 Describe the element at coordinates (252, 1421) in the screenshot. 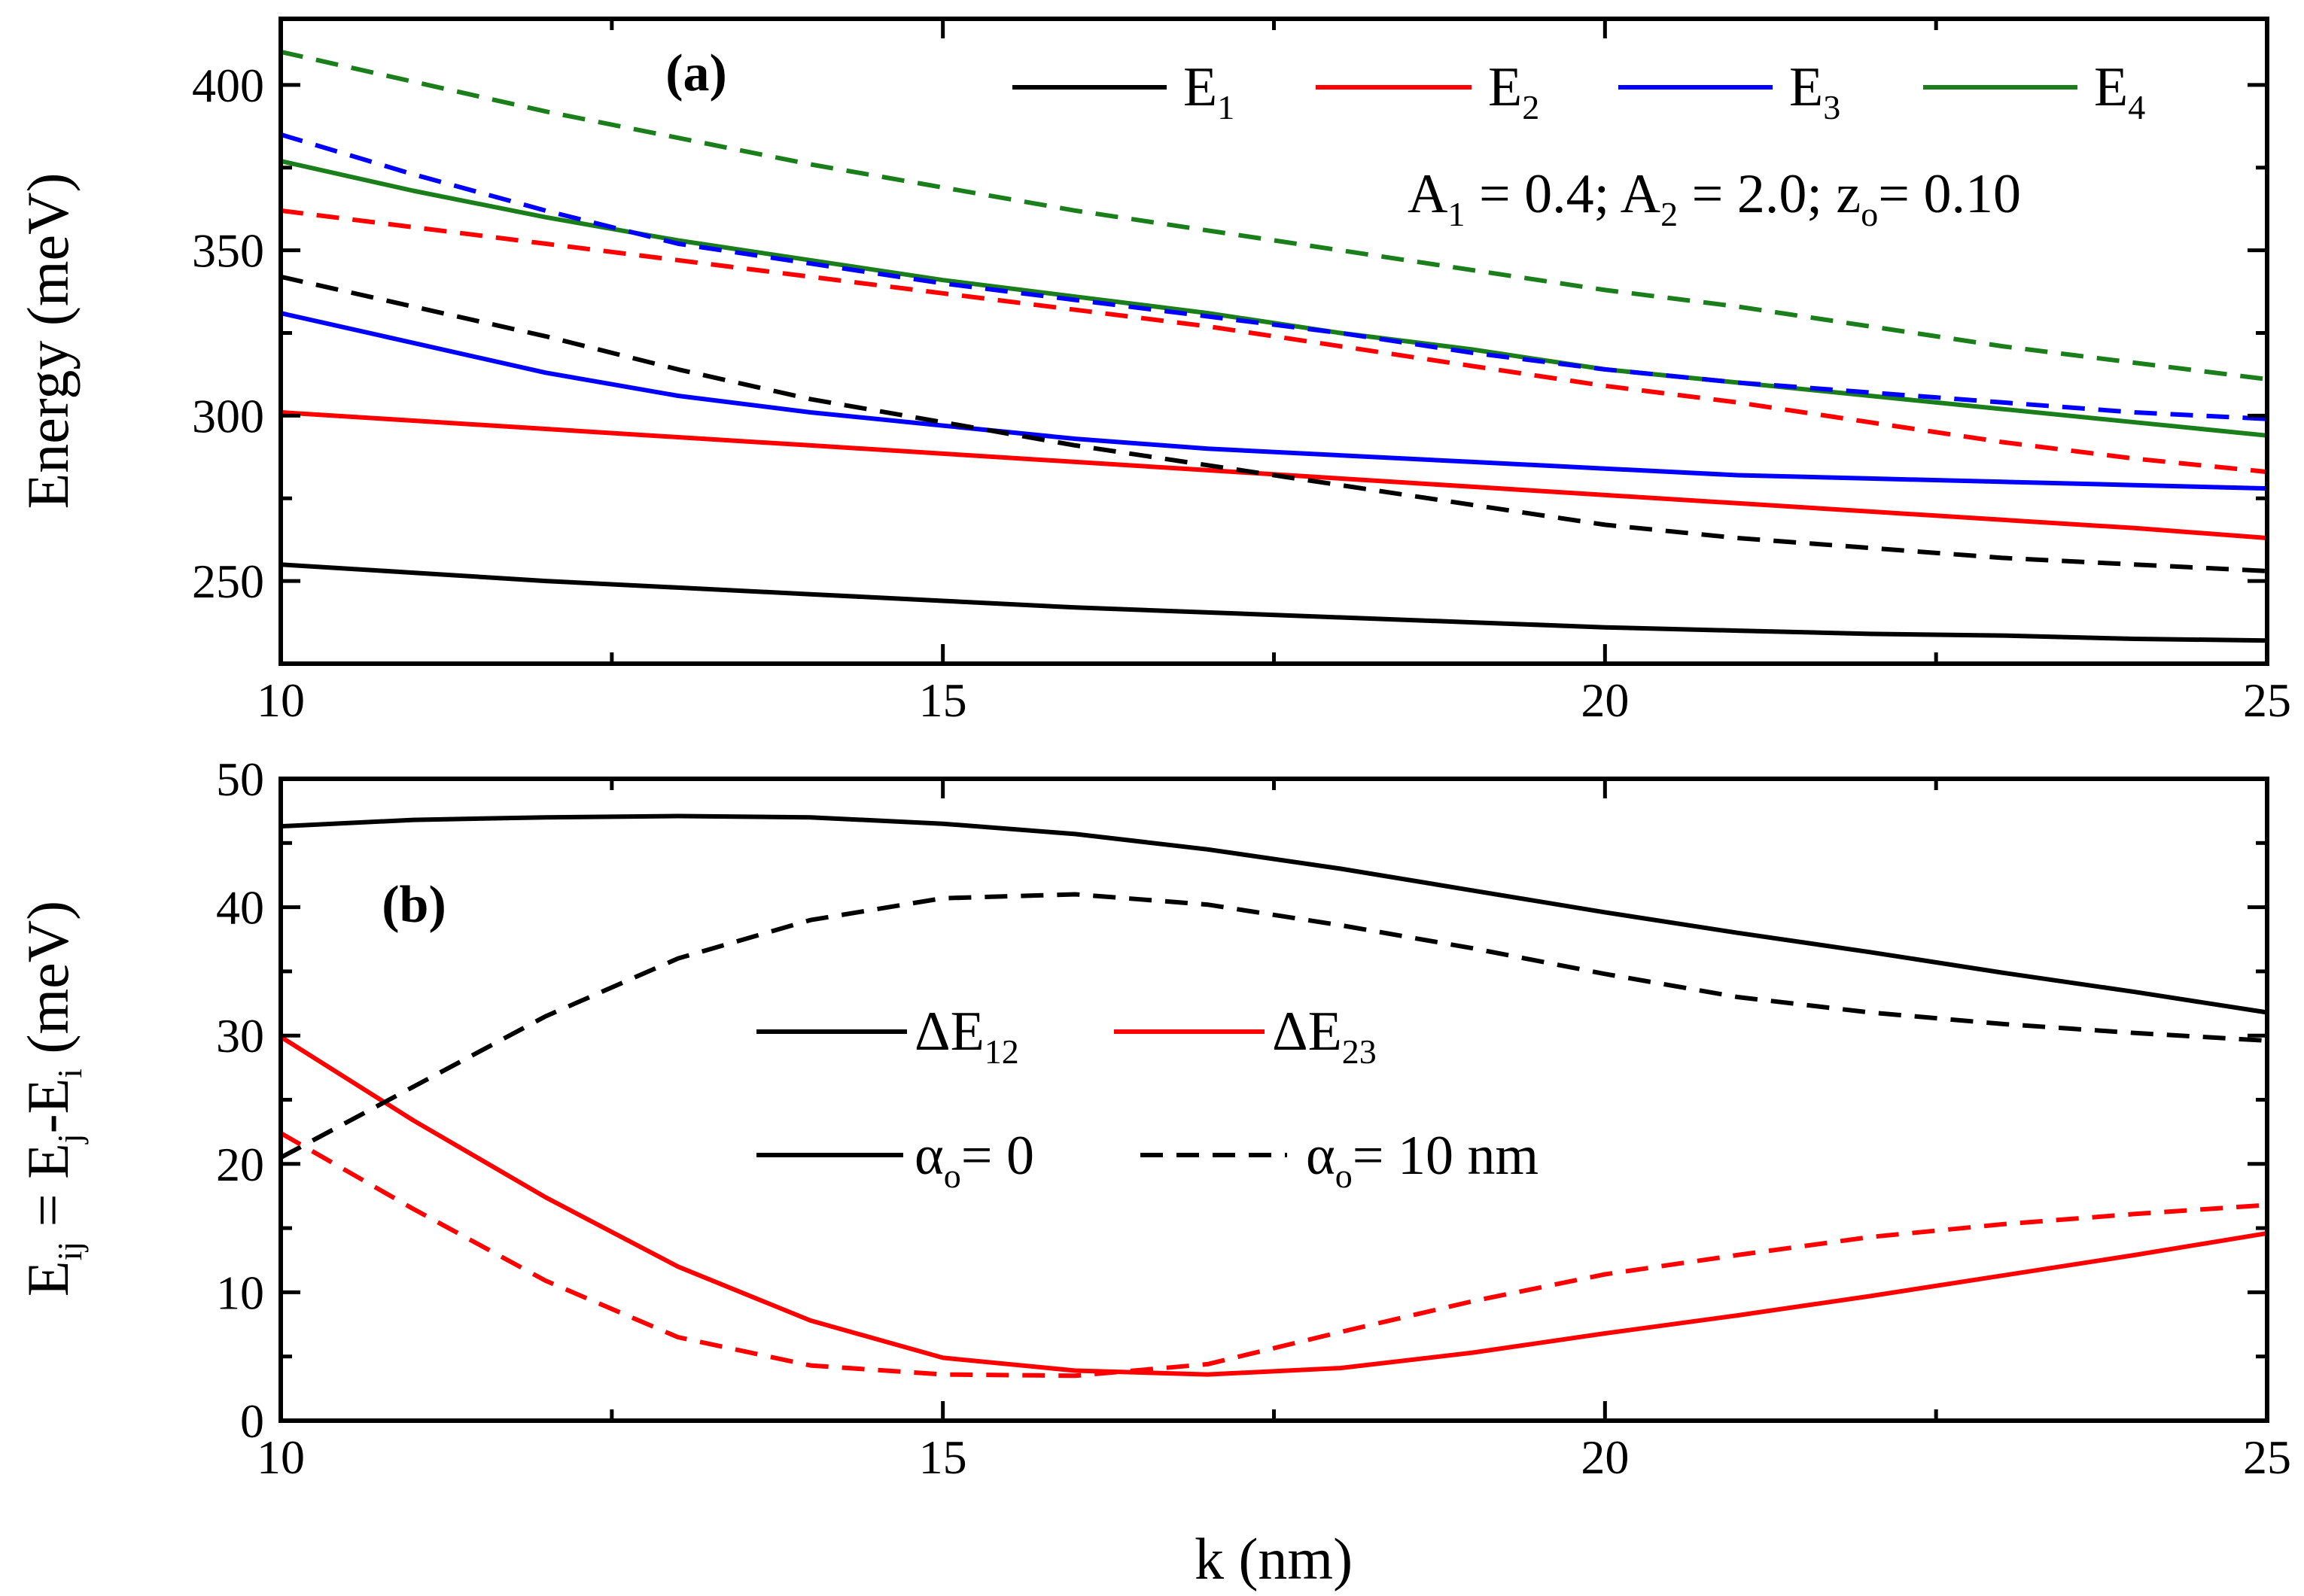

I see `ytick-label-b: 0` at that location.